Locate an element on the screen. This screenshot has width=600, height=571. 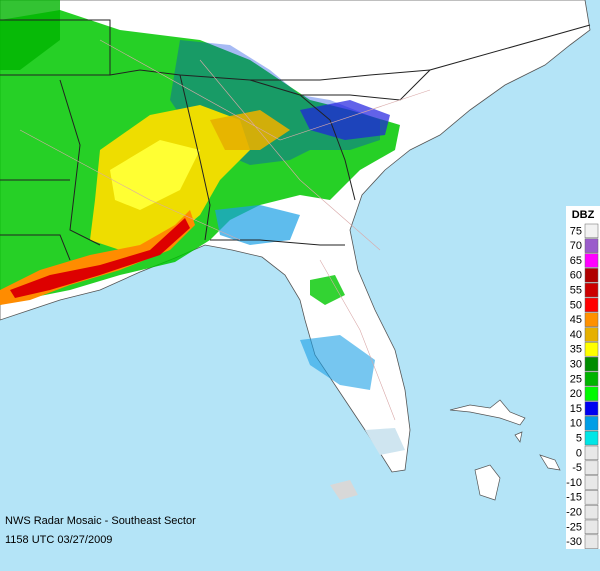
legend-label: 15 is located at coordinates (576, 409).